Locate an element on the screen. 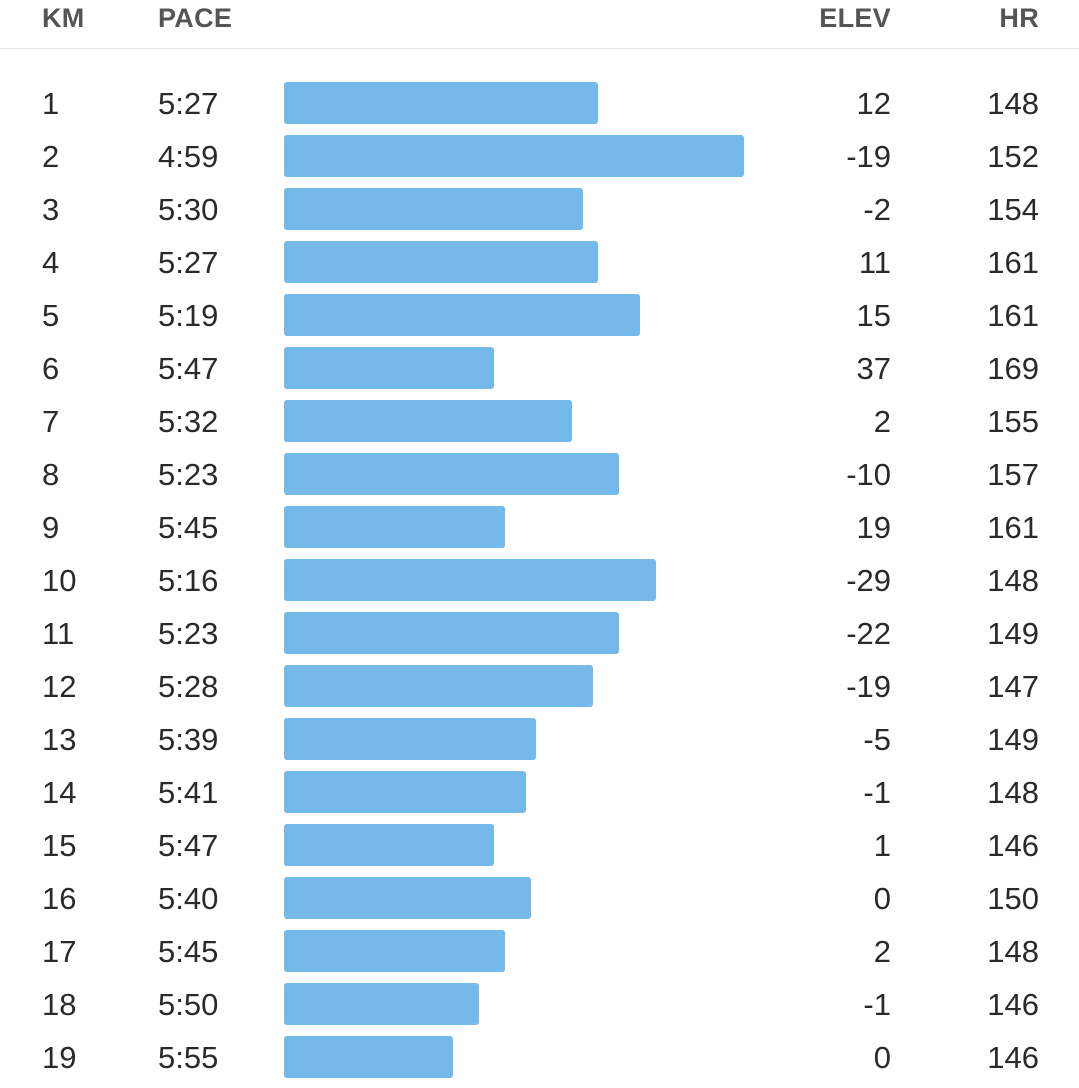  split-row: 5 5:19 15 161 is located at coordinates (539, 314).